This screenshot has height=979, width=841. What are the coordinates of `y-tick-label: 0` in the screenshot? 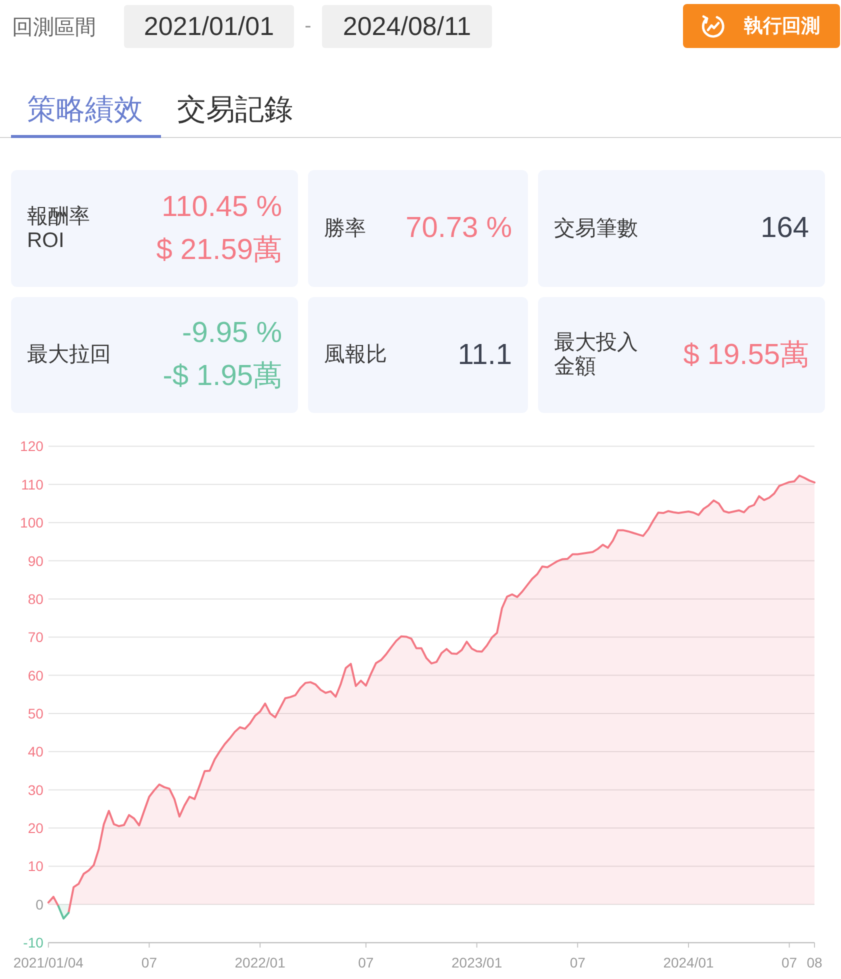 It's located at (40, 904).